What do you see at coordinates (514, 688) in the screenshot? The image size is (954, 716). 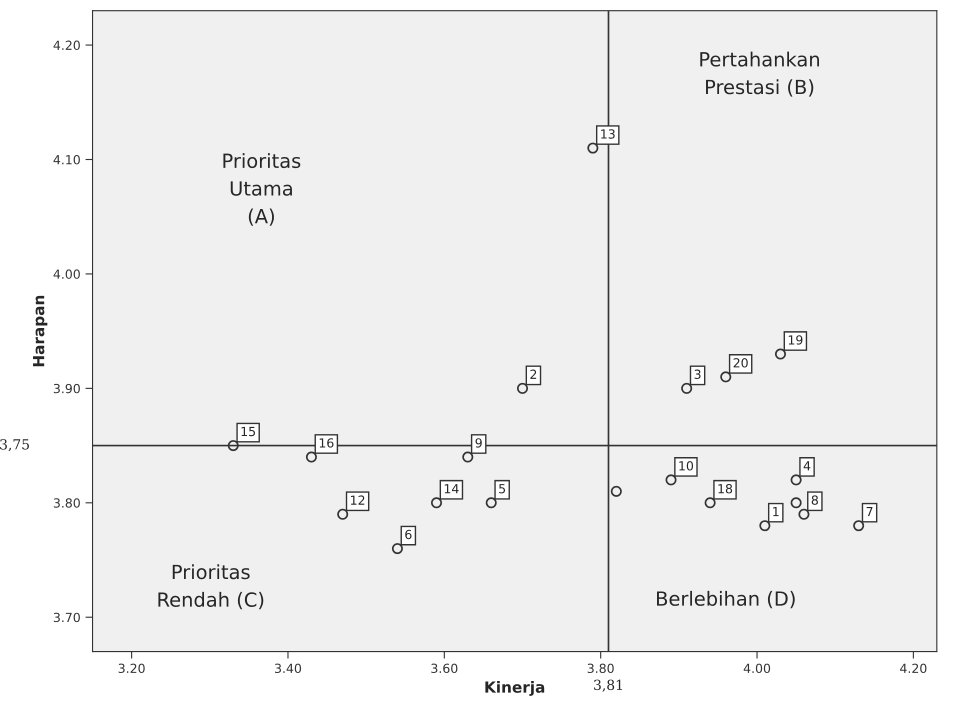 I see `x-axis-title: Kinerja` at bounding box center [514, 688].